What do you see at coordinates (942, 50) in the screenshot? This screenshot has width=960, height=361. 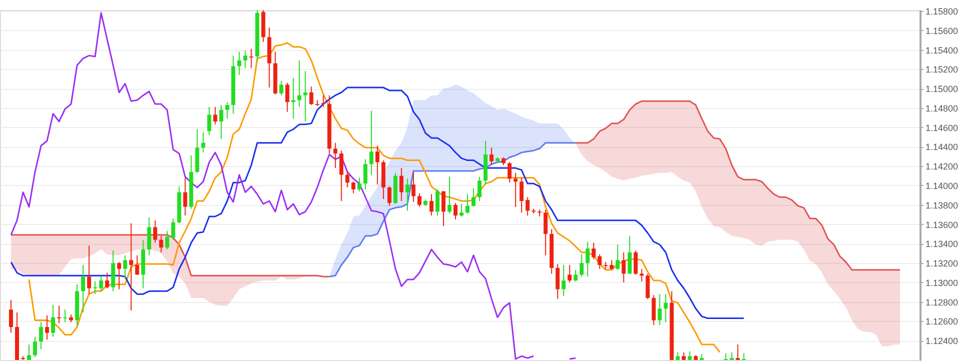 I see `y-tick-label: 1.15400` at bounding box center [942, 50].